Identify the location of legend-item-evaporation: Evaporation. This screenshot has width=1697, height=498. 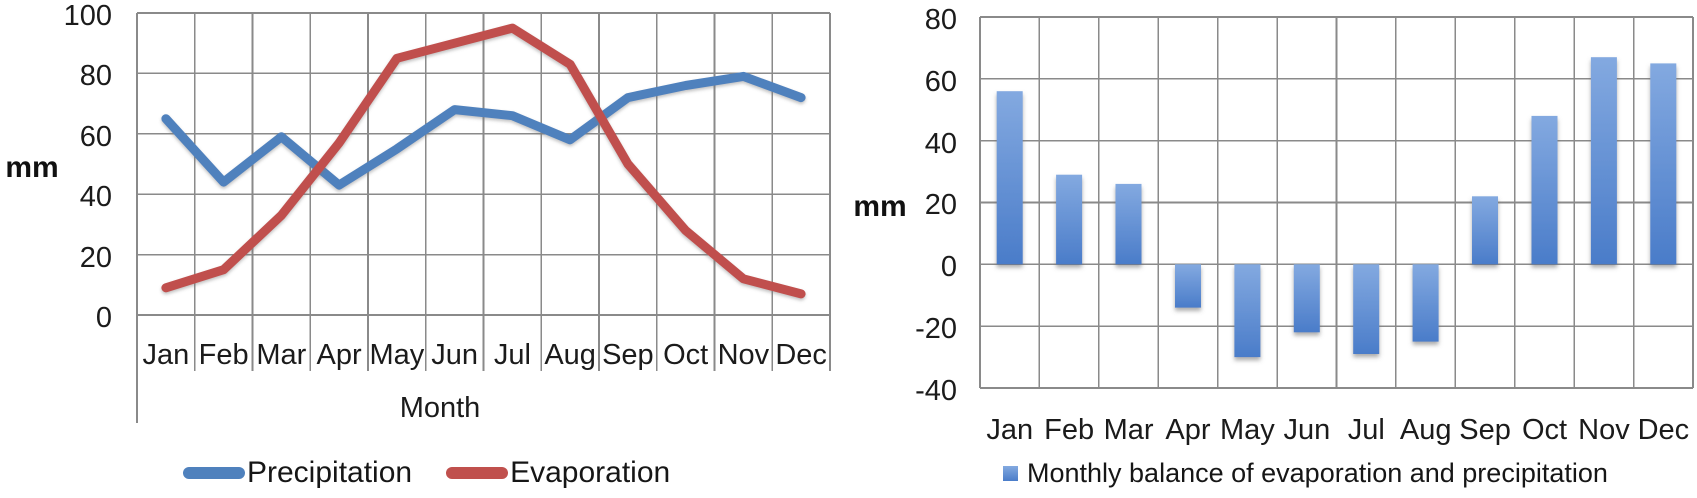
(558, 473).